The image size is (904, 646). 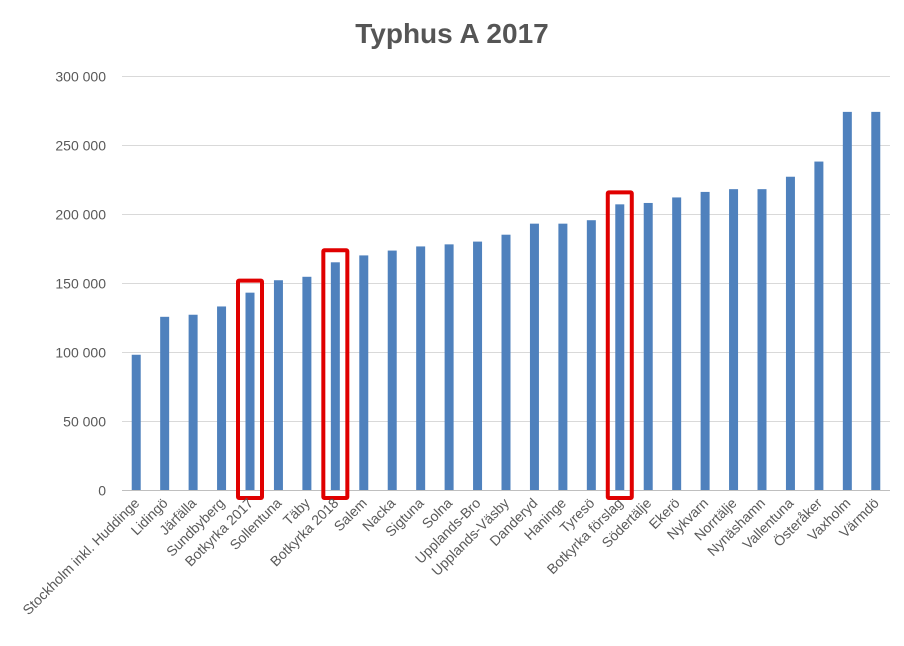 I want to click on bar-botkyrka-2017, so click(x=250, y=391).